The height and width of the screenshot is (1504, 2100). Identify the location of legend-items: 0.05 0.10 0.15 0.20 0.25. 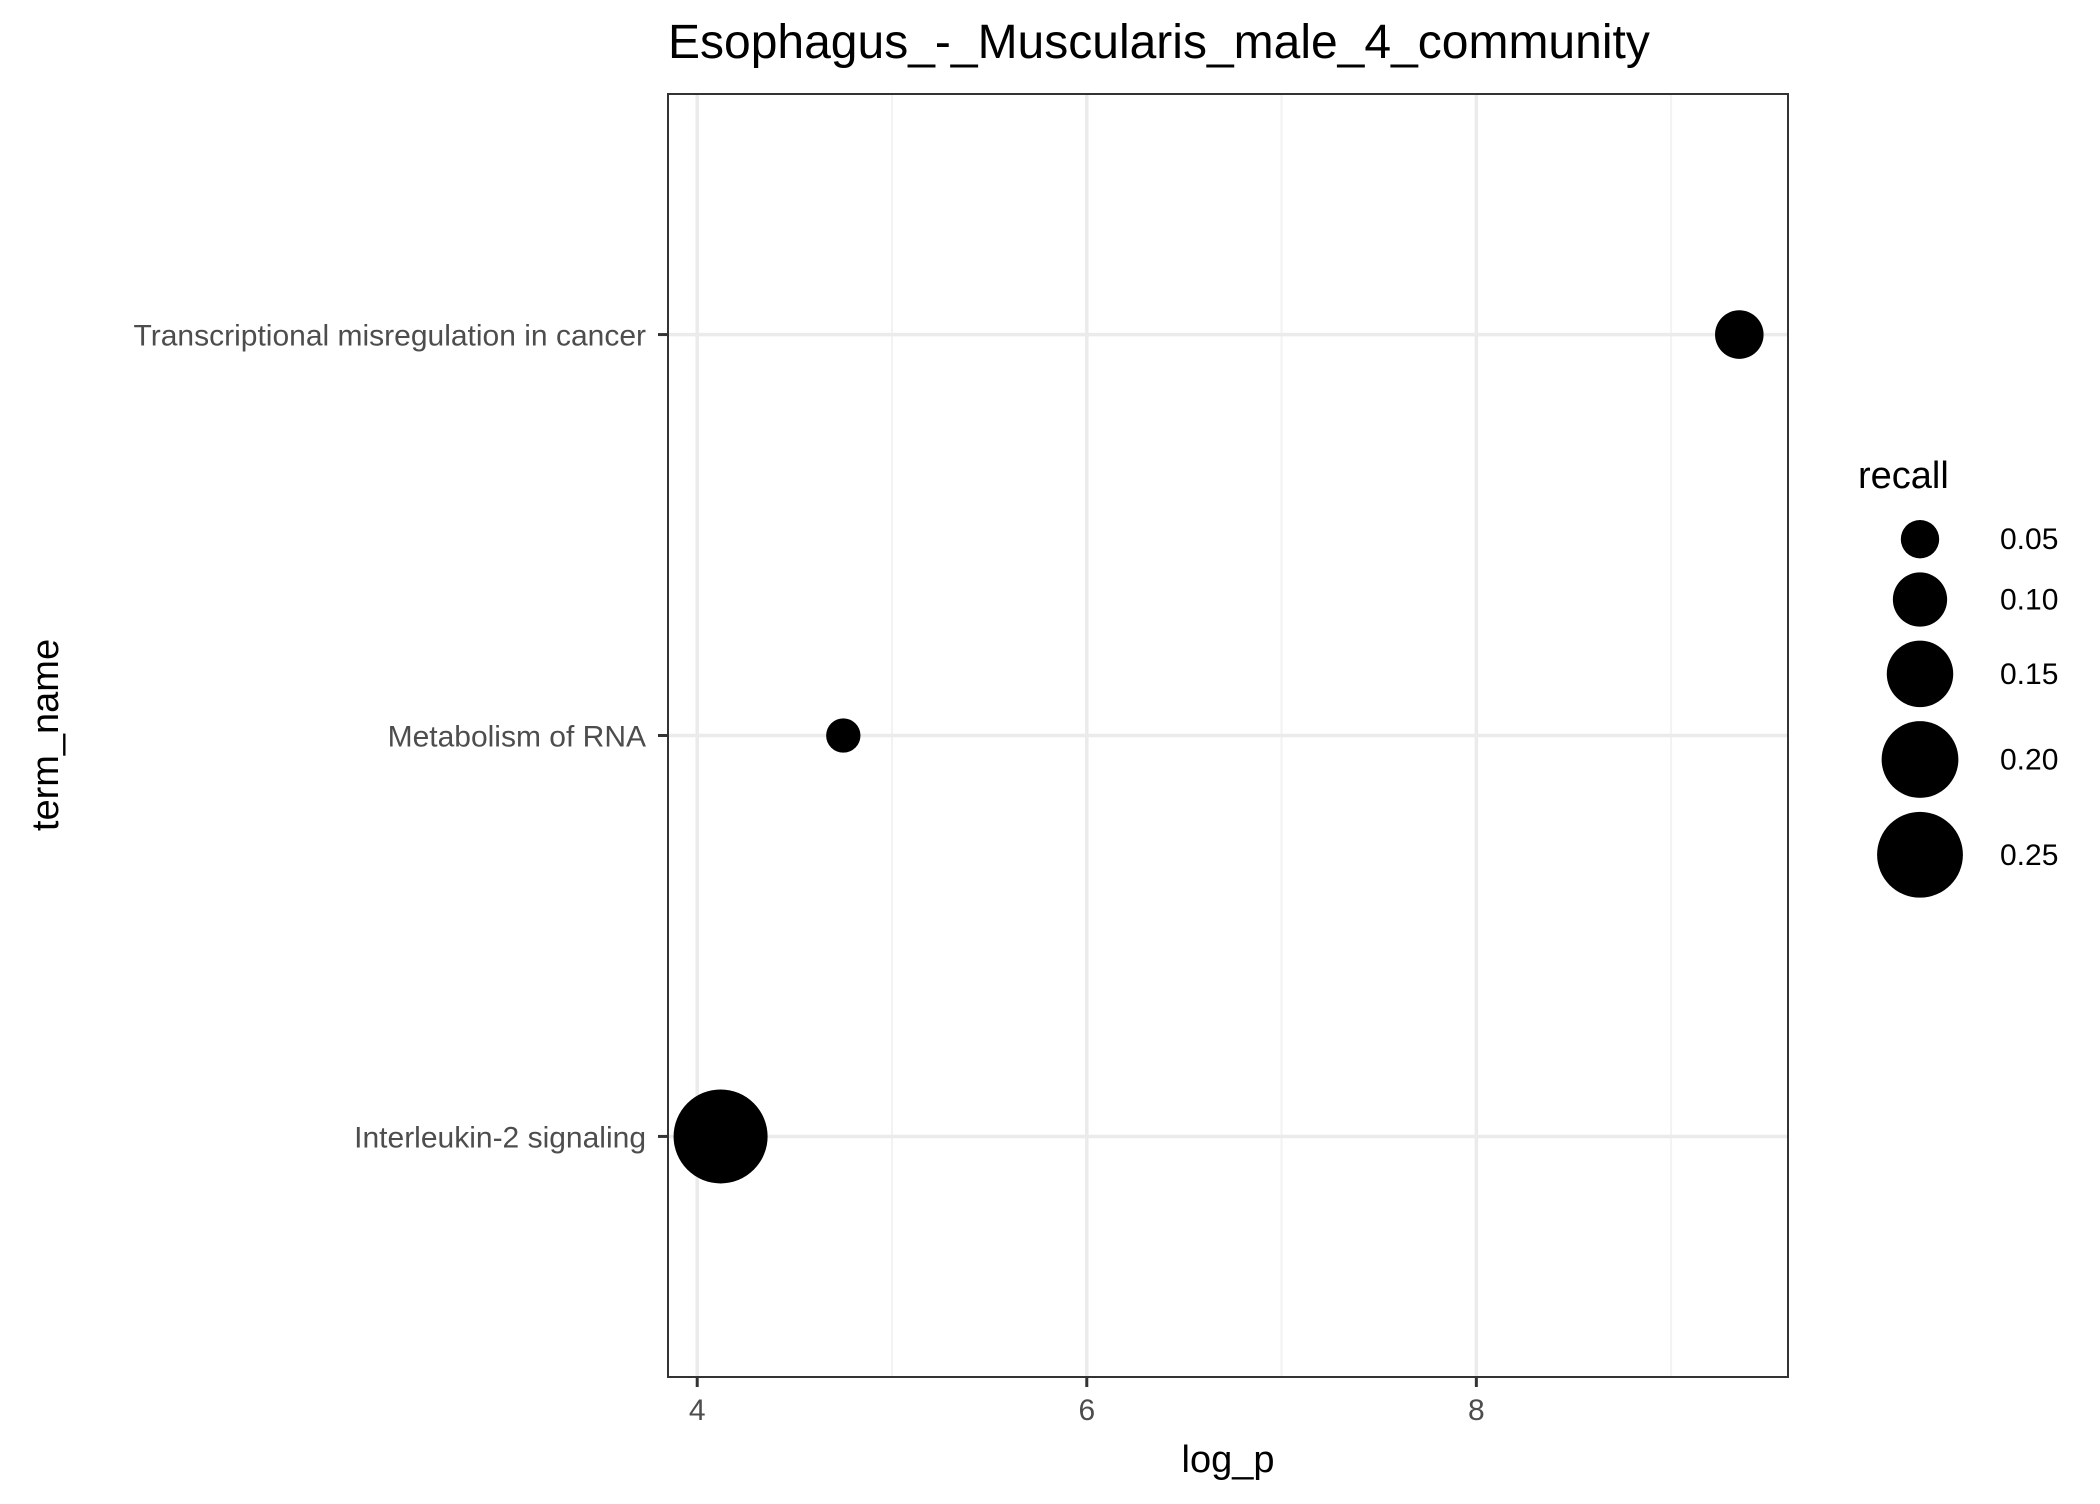
(1967, 709).